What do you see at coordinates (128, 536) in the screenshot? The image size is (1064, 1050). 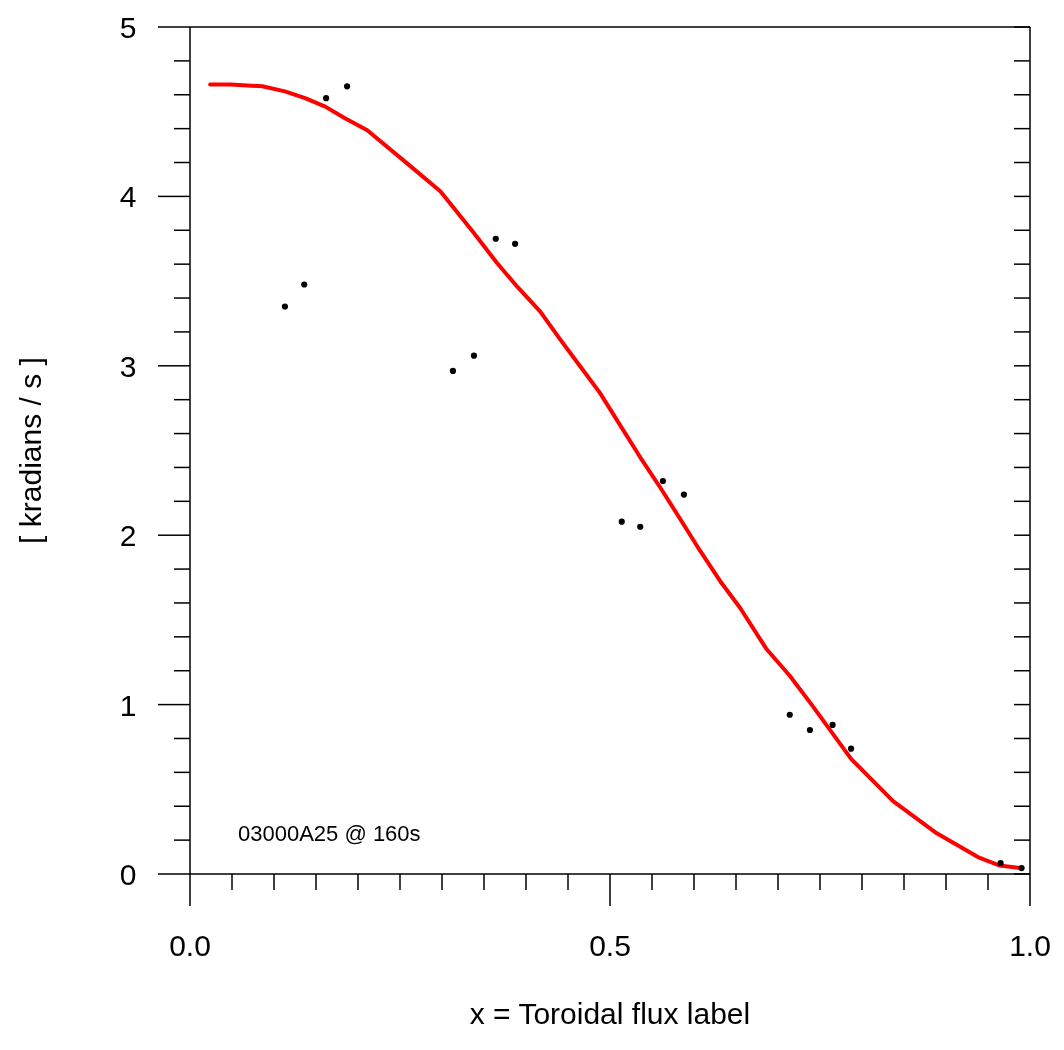 I see `y-tick-label: 2` at bounding box center [128, 536].